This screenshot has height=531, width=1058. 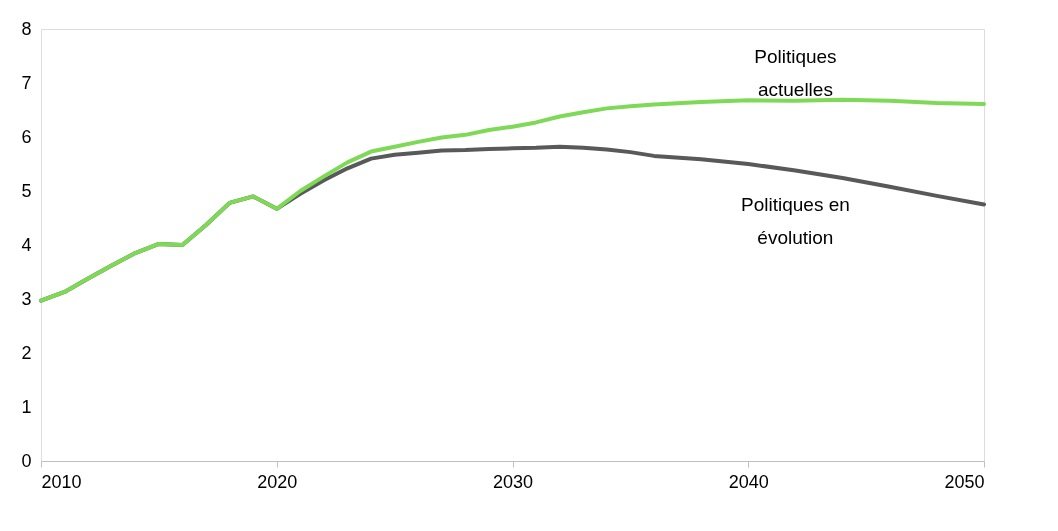 I want to click on x-tick-label: 2030, so click(x=513, y=481).